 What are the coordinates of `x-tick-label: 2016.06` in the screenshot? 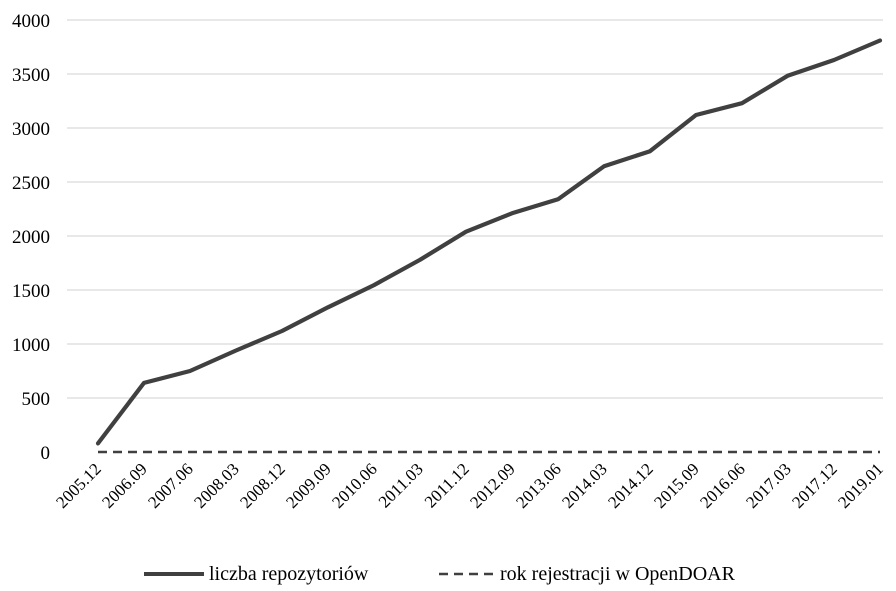 It's located at (722, 485).